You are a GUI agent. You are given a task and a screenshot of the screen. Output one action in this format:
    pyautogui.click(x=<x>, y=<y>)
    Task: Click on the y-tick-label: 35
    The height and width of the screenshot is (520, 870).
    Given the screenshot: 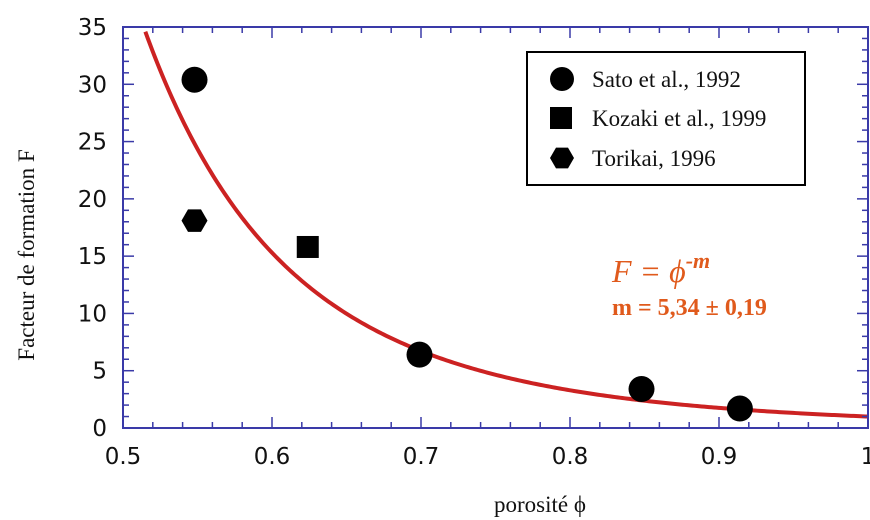 What is the action you would take?
    pyautogui.click(x=92, y=28)
    